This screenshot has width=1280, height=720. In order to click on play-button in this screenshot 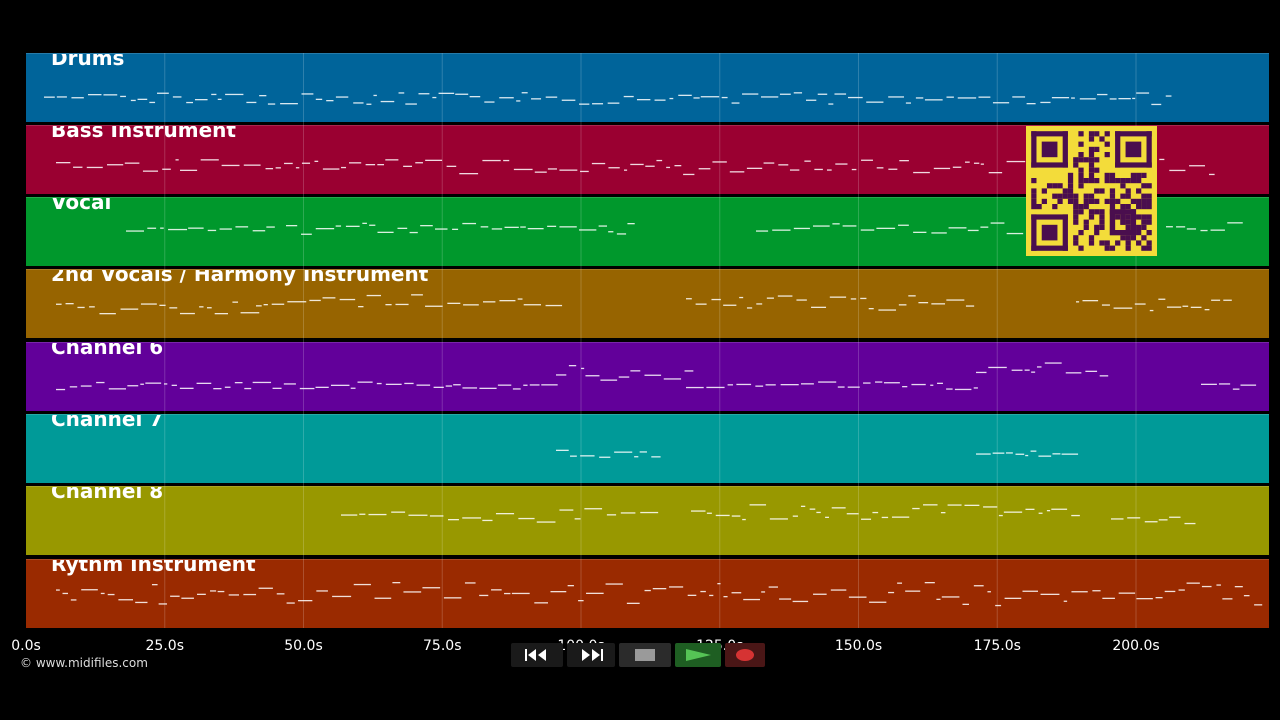, I will do `click(698, 655)`.